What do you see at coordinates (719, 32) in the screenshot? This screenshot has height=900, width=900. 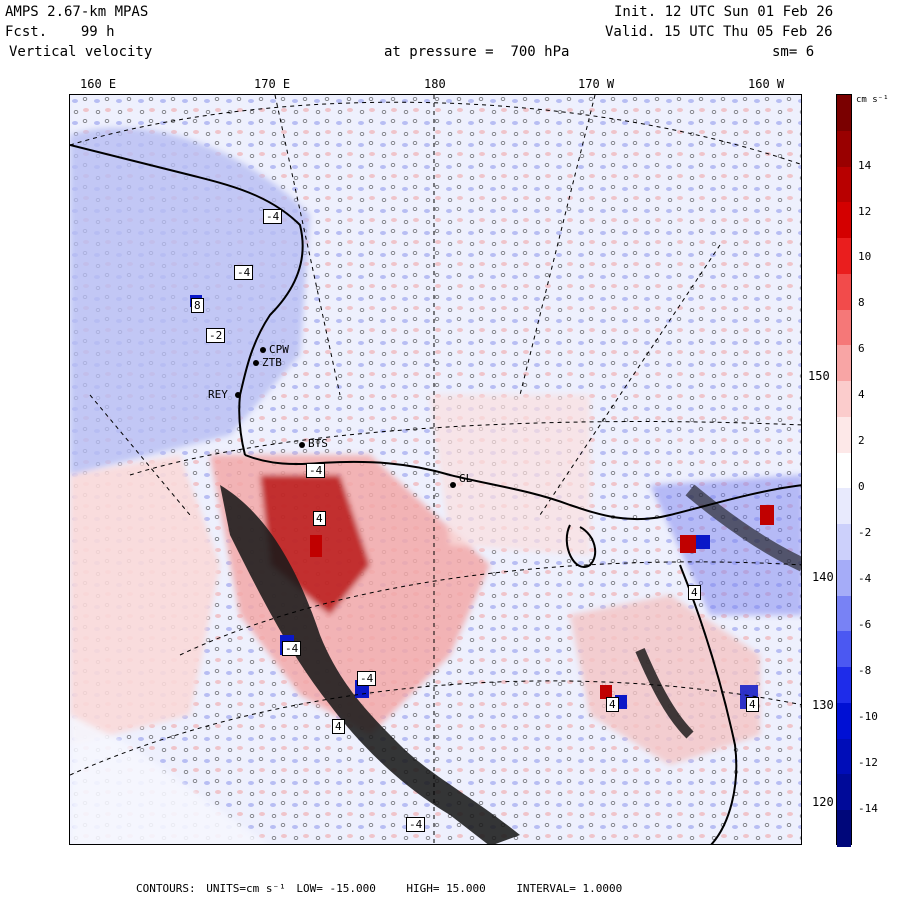 I see `valid-time: Valid. 15 UTC Thu 05 Feb 26` at bounding box center [719, 32].